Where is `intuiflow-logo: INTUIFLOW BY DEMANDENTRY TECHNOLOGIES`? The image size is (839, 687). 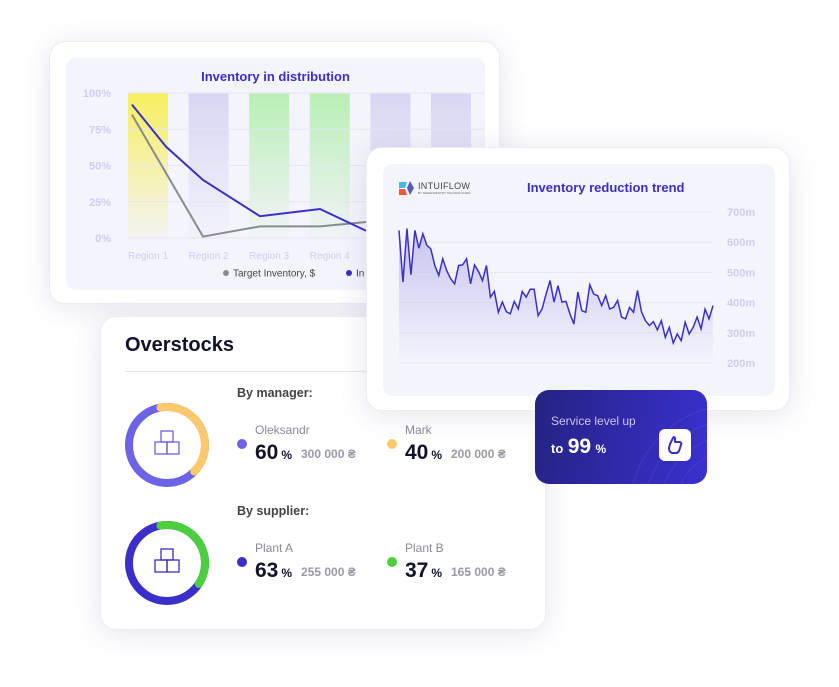
intuiflow-logo: INTUIFLOW BY DEMANDENTRY TECHNOLOGIES is located at coordinates (434, 188).